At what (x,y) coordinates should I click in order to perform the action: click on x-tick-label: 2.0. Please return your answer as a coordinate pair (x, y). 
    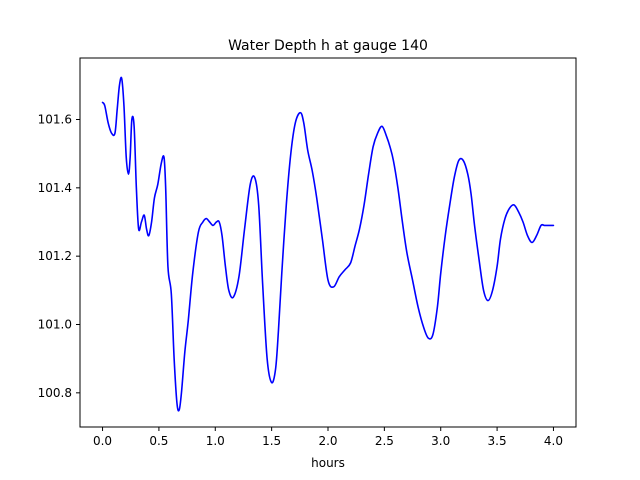
    Looking at the image, I should click on (327, 441).